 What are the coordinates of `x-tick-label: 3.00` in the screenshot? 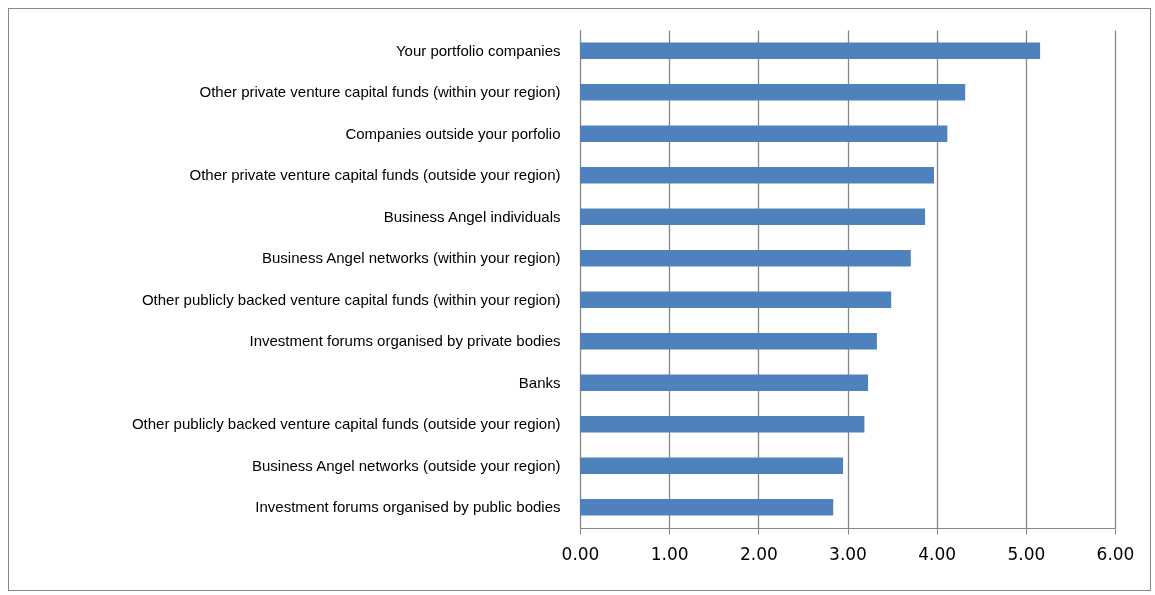 It's located at (848, 553).